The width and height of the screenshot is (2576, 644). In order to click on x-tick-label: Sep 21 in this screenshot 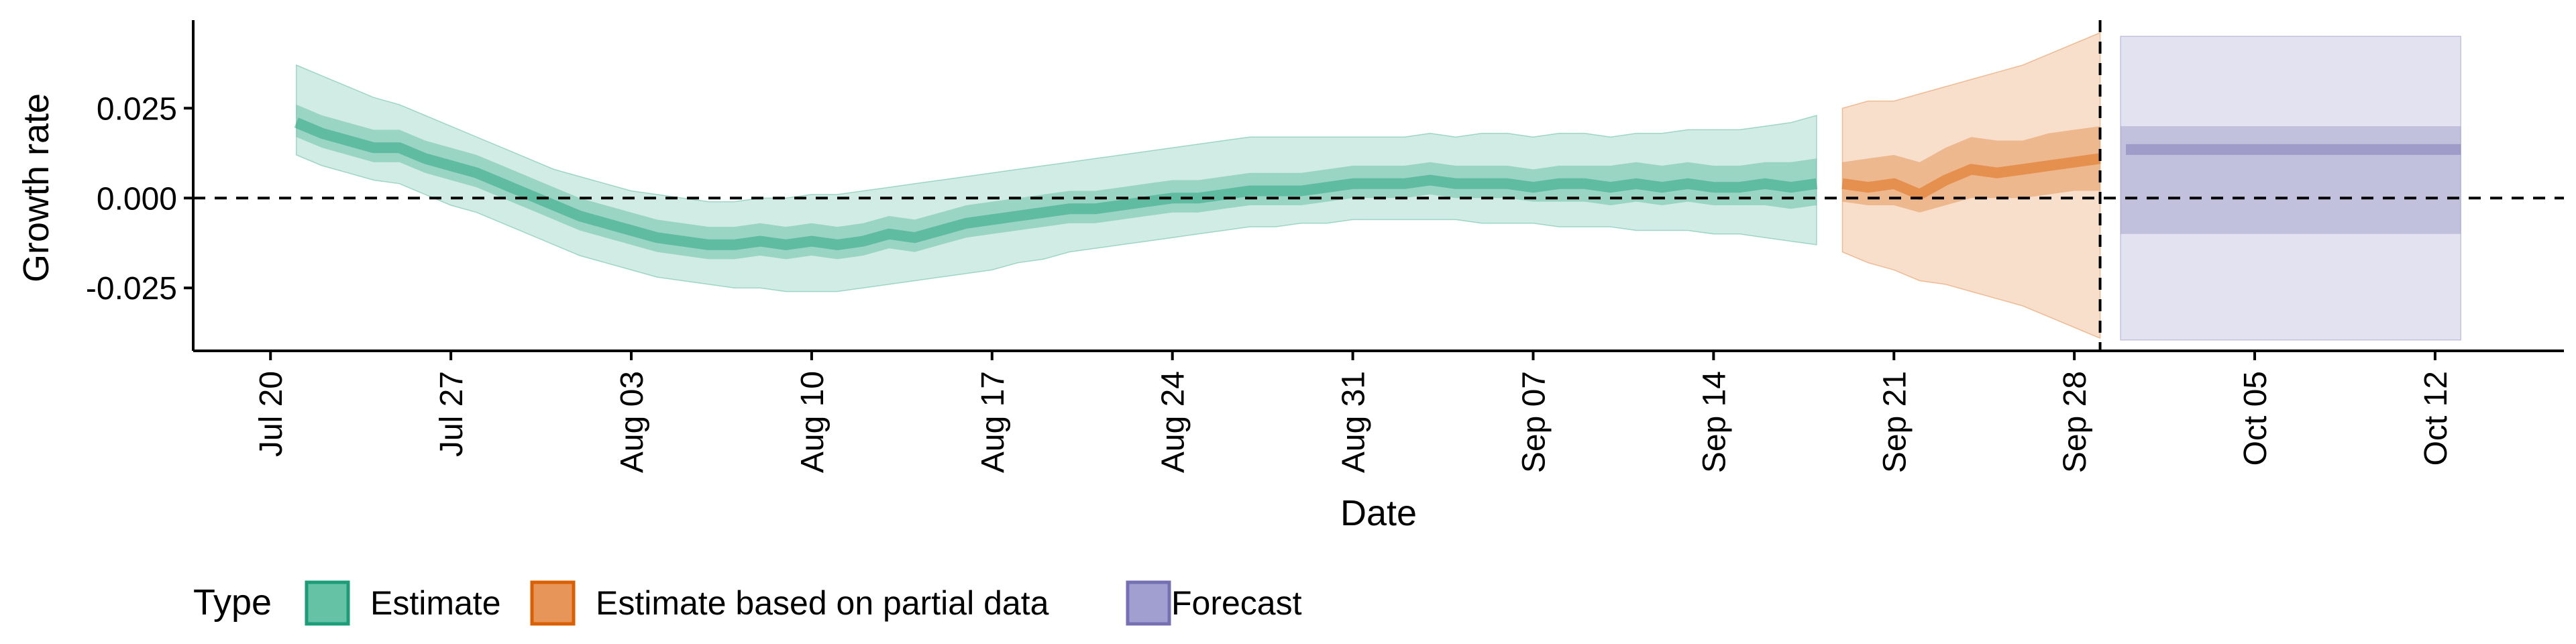, I will do `click(1895, 422)`.